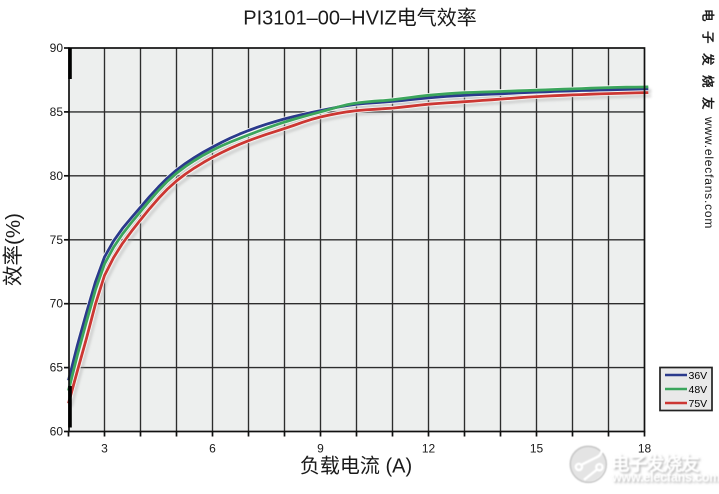  Describe the element at coordinates (57, 304) in the screenshot. I see `svg-text: 70` at that location.